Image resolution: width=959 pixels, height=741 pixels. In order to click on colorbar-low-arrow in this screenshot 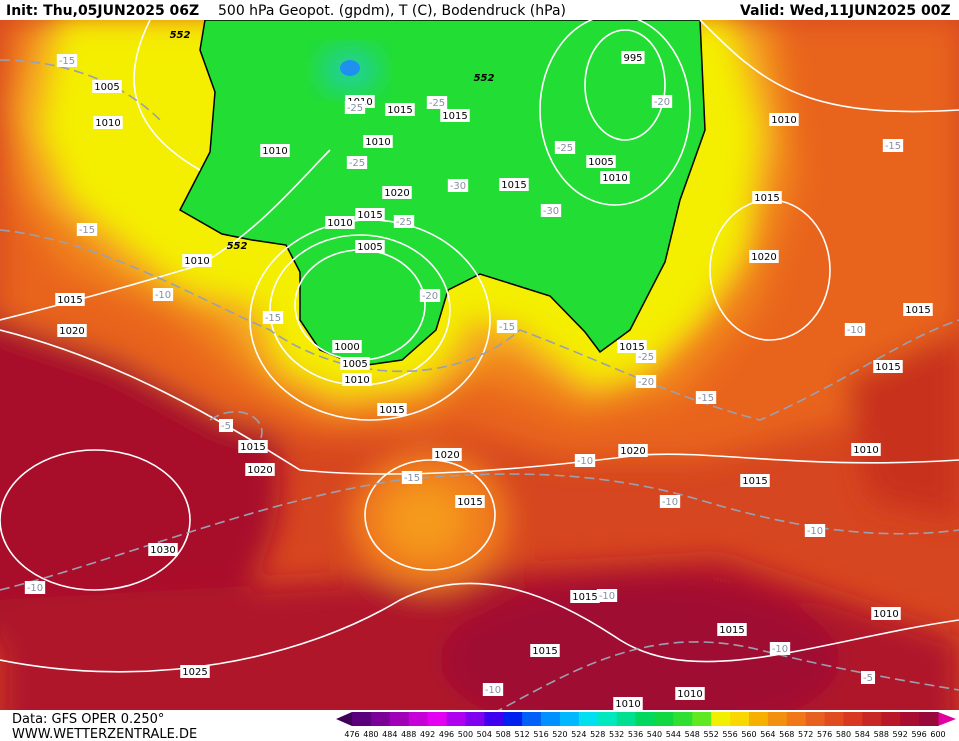, I will do `click(344, 719)`.